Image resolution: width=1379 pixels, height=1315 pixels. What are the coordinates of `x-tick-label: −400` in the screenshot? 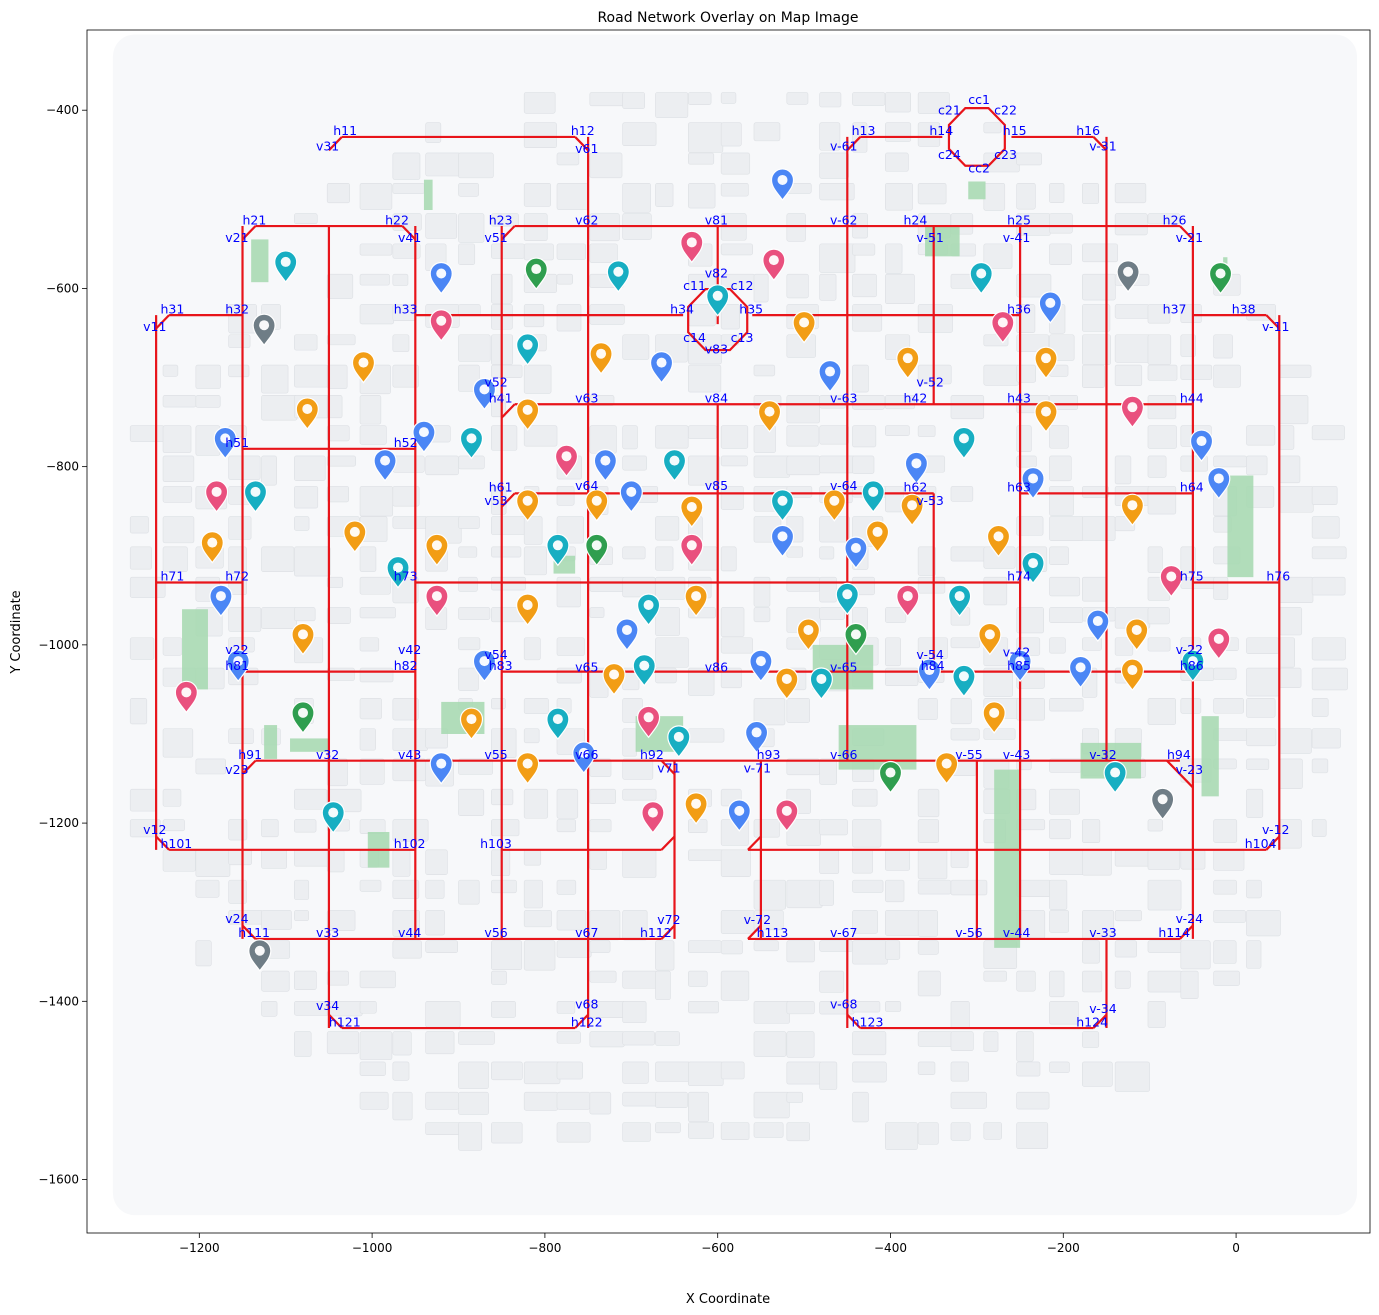 It's located at (890, 1248).